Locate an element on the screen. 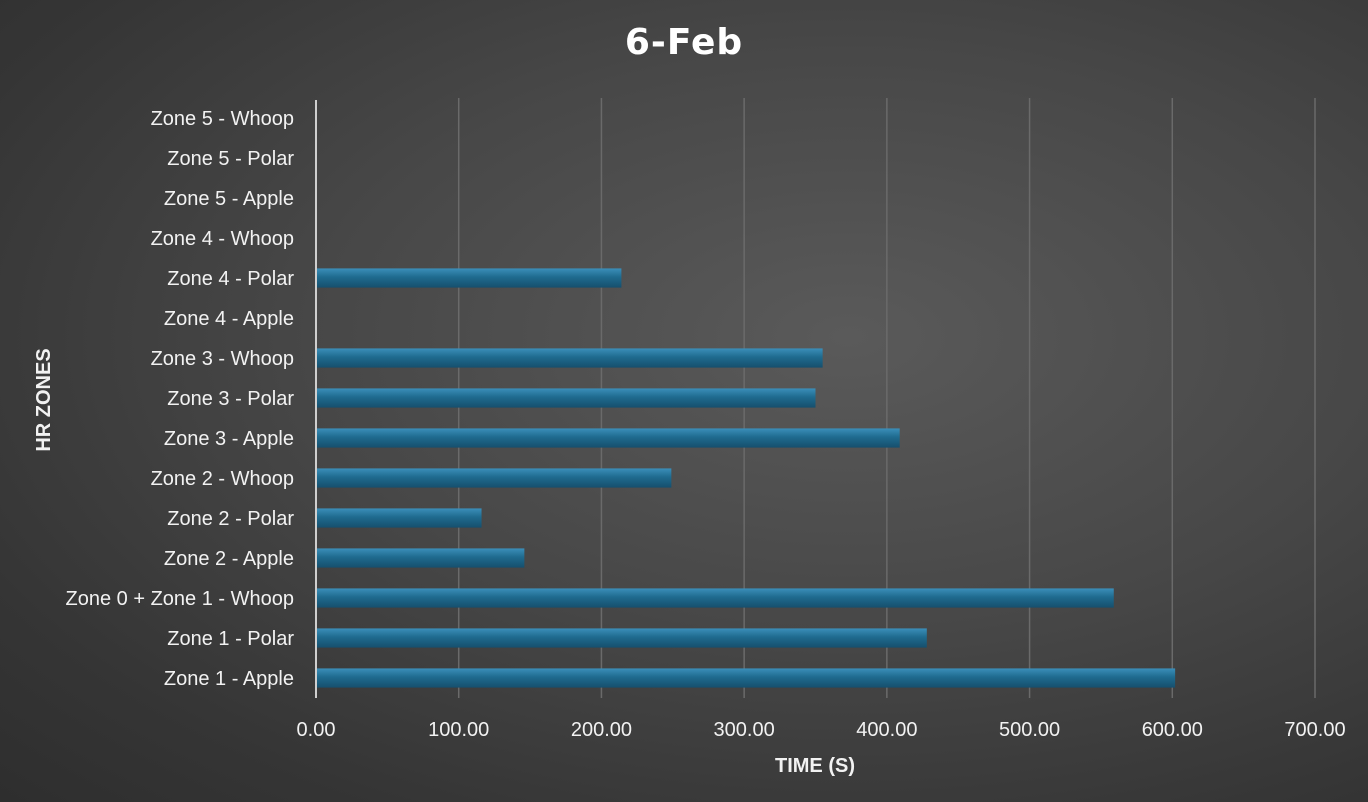 The image size is (1368, 802). category-label: Zone 2 - Polar is located at coordinates (230, 519).